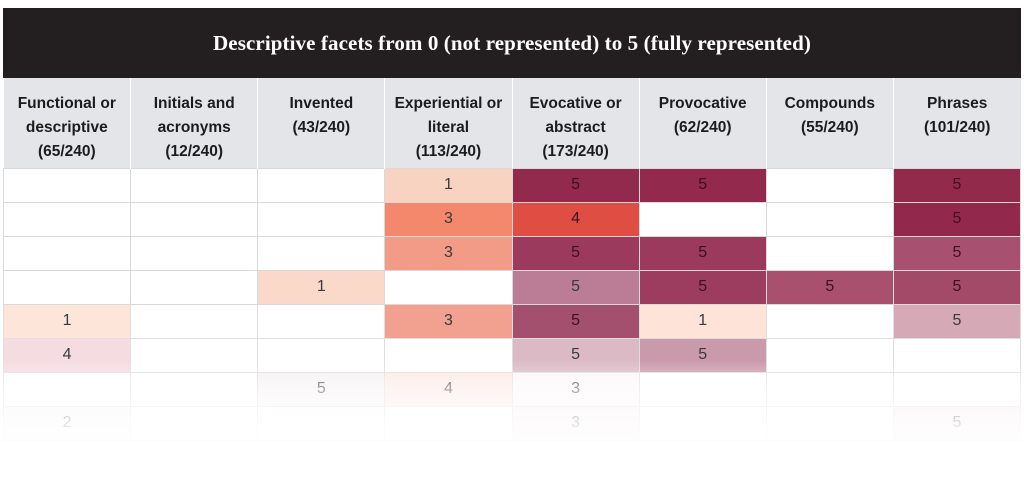 The height and width of the screenshot is (478, 1024). Describe the element at coordinates (66, 115) in the screenshot. I see `column-header-name: Functional or descriptive` at that location.